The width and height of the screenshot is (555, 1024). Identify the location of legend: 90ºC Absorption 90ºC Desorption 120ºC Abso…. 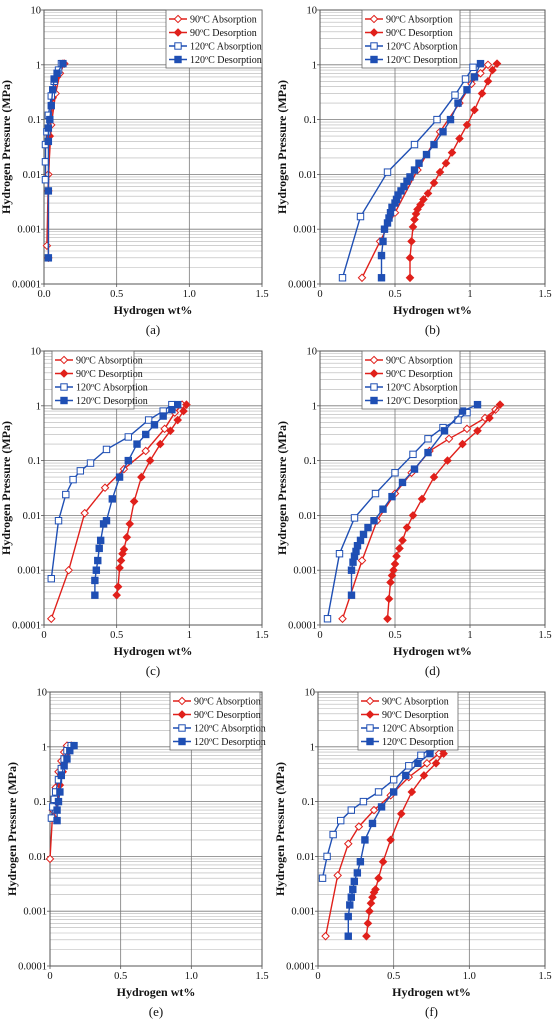
(411, 39).